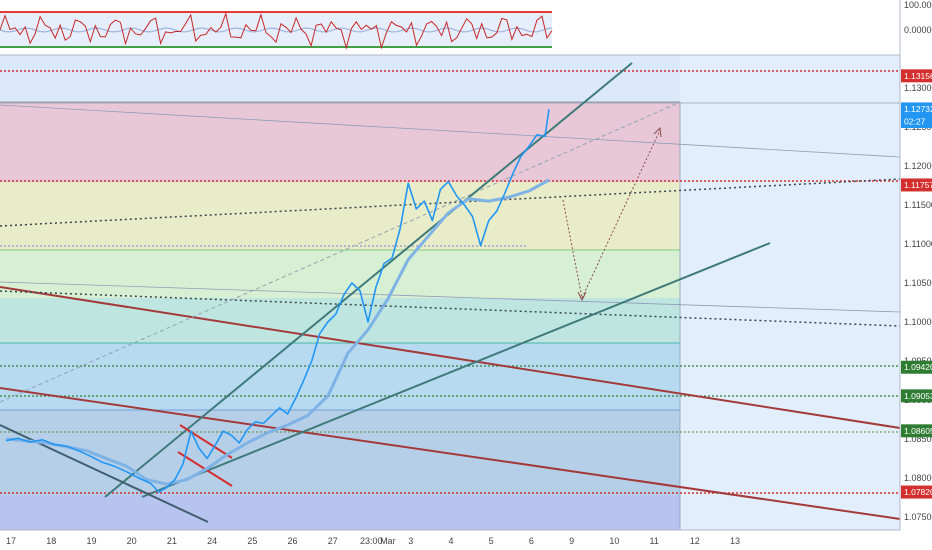 The width and height of the screenshot is (932, 550). Describe the element at coordinates (212, 541) in the screenshot. I see `x-tick-label: 24` at that location.